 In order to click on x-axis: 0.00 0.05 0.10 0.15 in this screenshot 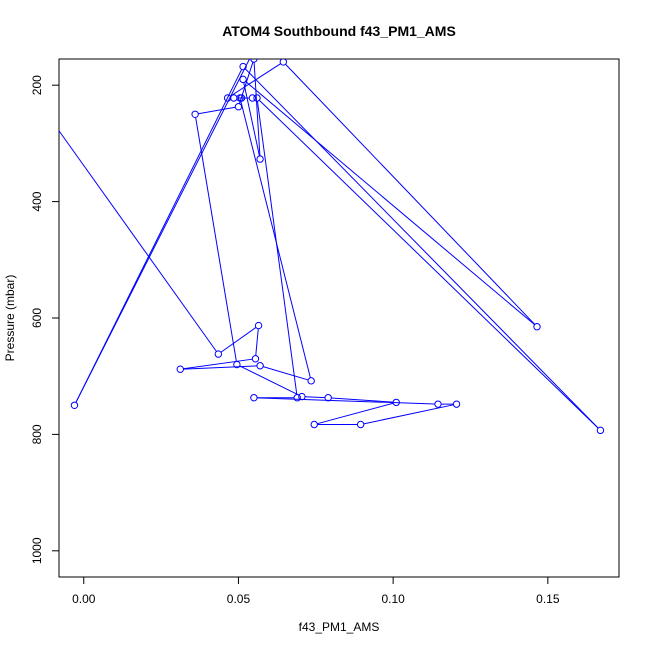, I will do `click(316, 591)`.